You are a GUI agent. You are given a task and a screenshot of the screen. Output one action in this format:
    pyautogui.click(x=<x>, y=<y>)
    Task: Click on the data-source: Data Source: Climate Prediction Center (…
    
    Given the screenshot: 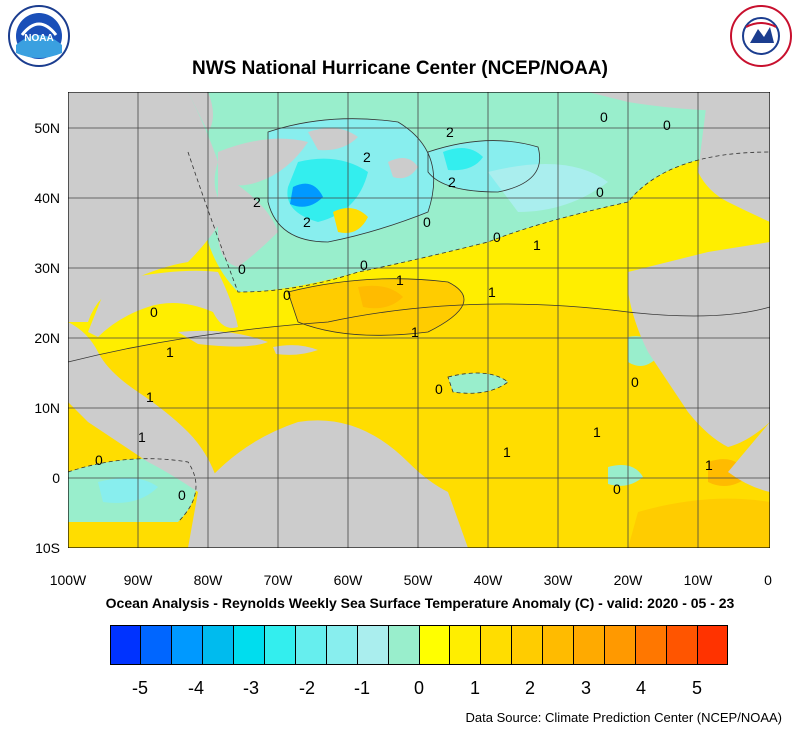 What is the action you would take?
    pyautogui.click(x=623, y=717)
    